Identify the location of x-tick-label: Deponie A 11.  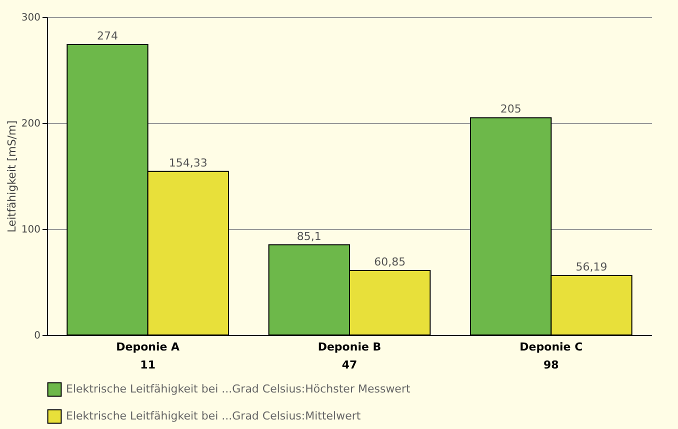
(148, 356).